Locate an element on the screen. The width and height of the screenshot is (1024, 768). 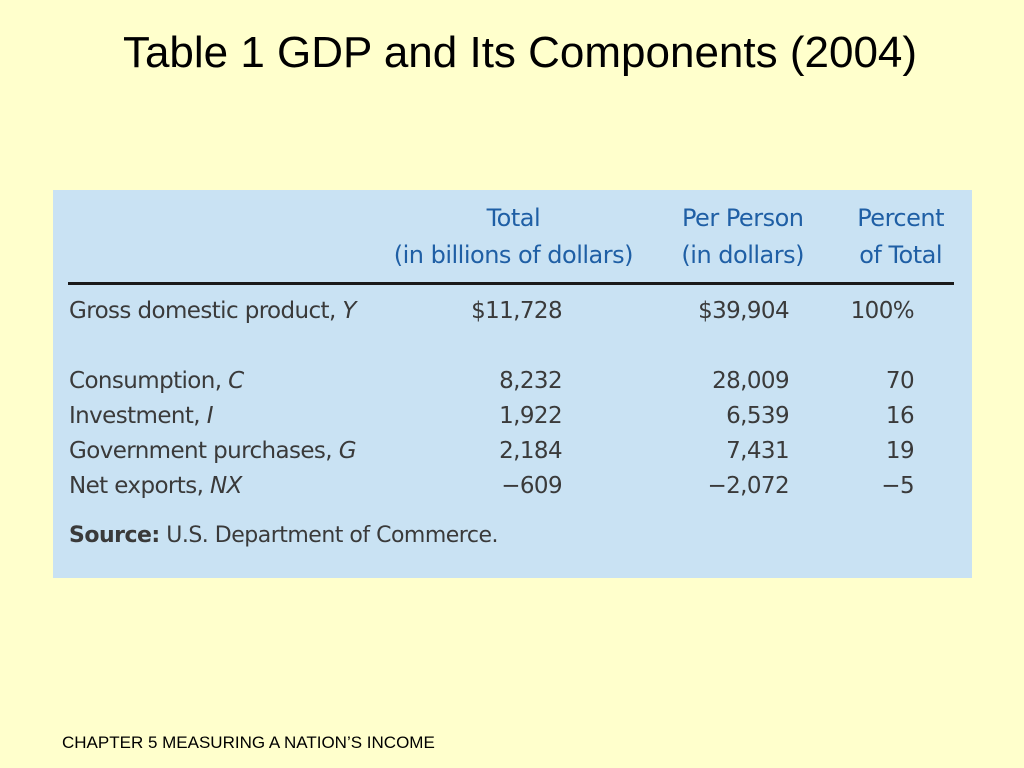
column-header-percent-line2: of Total is located at coordinates (900, 255).